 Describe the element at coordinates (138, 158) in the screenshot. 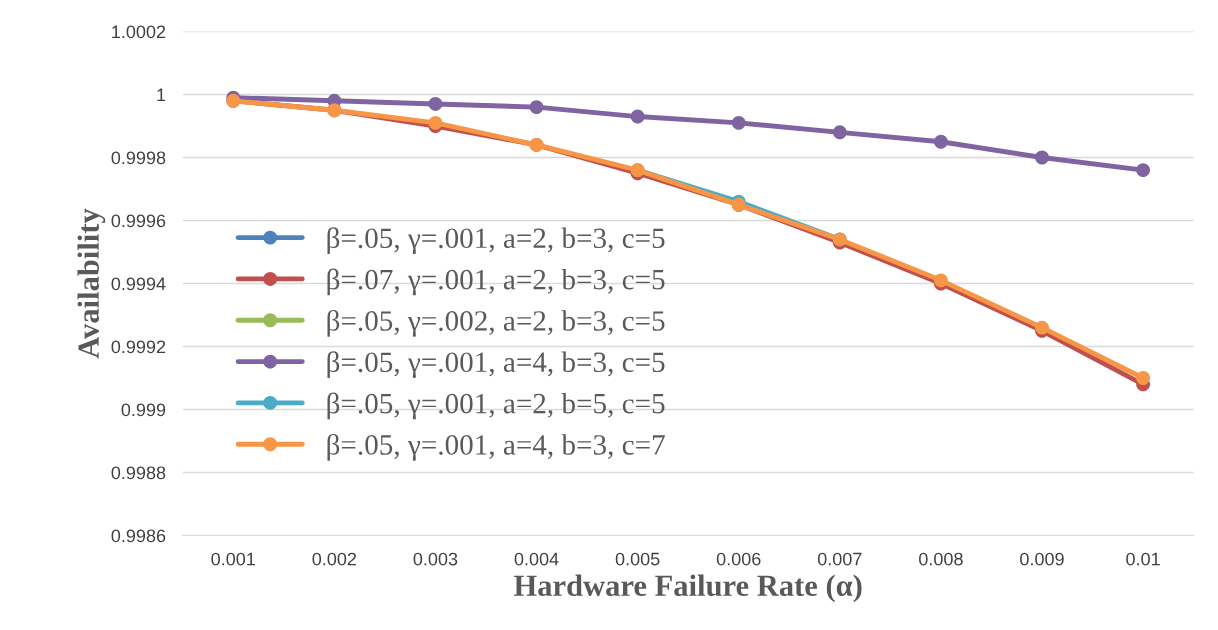

I see `y-tick-label: 0.9998` at that location.